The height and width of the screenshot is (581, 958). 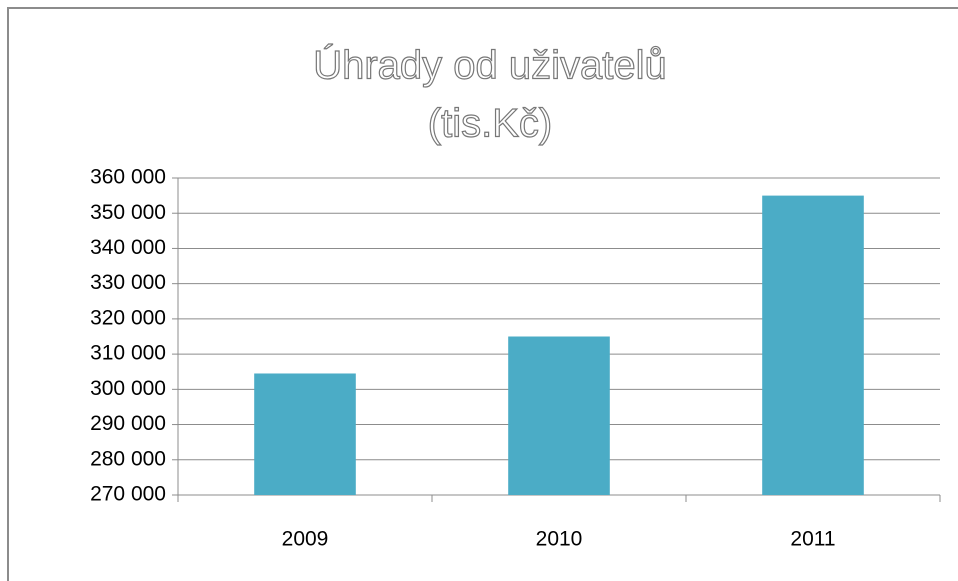 I want to click on y-tick-label: 310 000, so click(x=128, y=353).